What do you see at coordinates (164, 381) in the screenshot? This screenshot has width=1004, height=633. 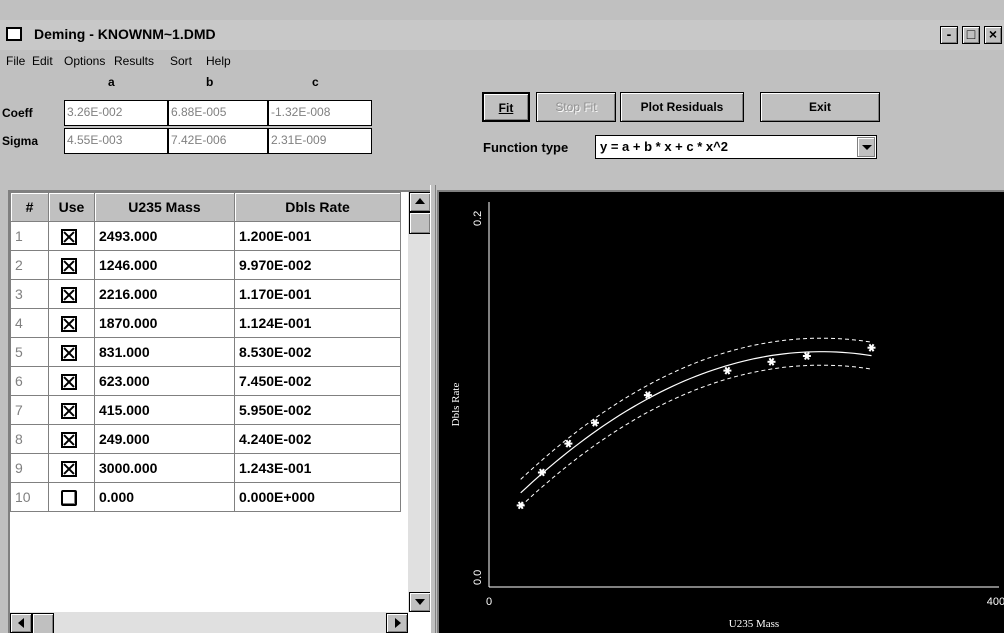 I see `u235-mass-cell: 623.000` at bounding box center [164, 381].